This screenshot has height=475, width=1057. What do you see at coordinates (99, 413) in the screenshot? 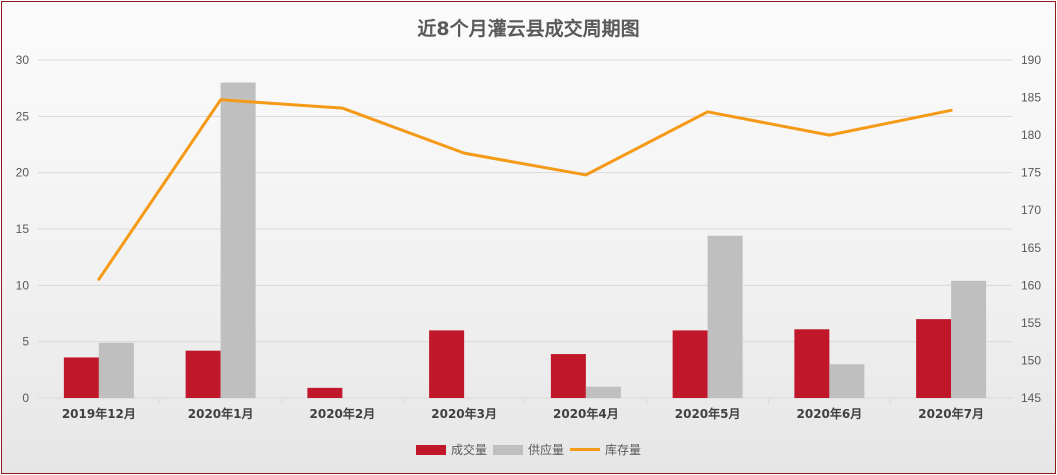
I see `x-category-label: 2019年12月` at bounding box center [99, 413].